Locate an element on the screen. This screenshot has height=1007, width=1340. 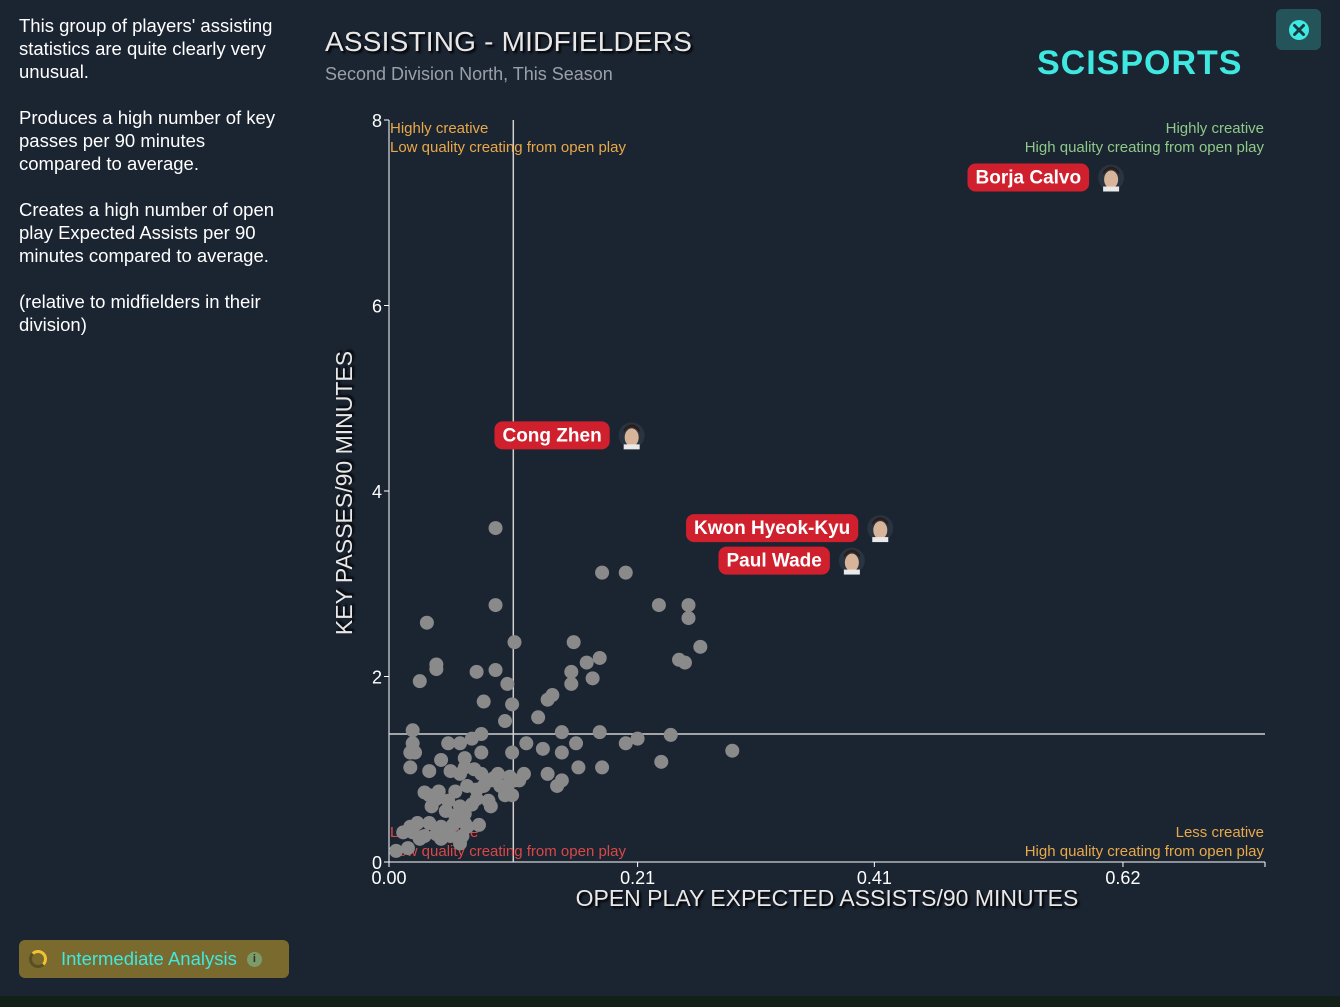
scisports-logo: SCISPORTS is located at coordinates (1140, 63).